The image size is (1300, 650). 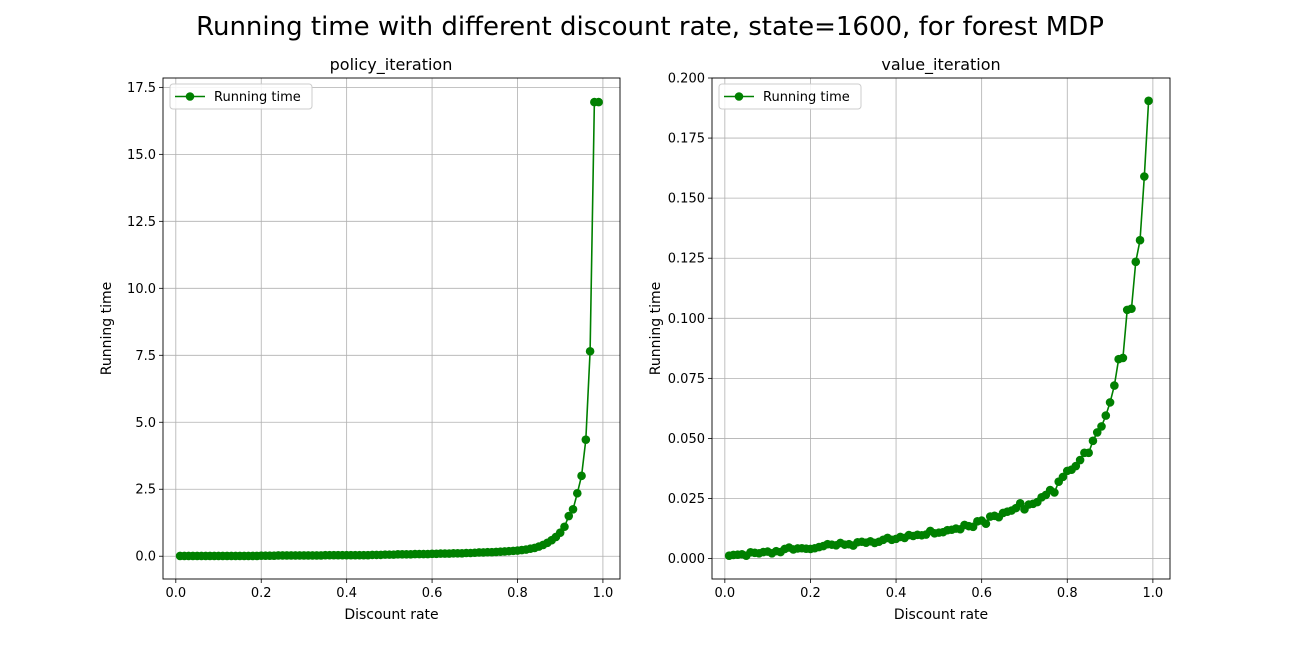 I want to click on y-tick-label: 0.000, so click(x=686, y=559).